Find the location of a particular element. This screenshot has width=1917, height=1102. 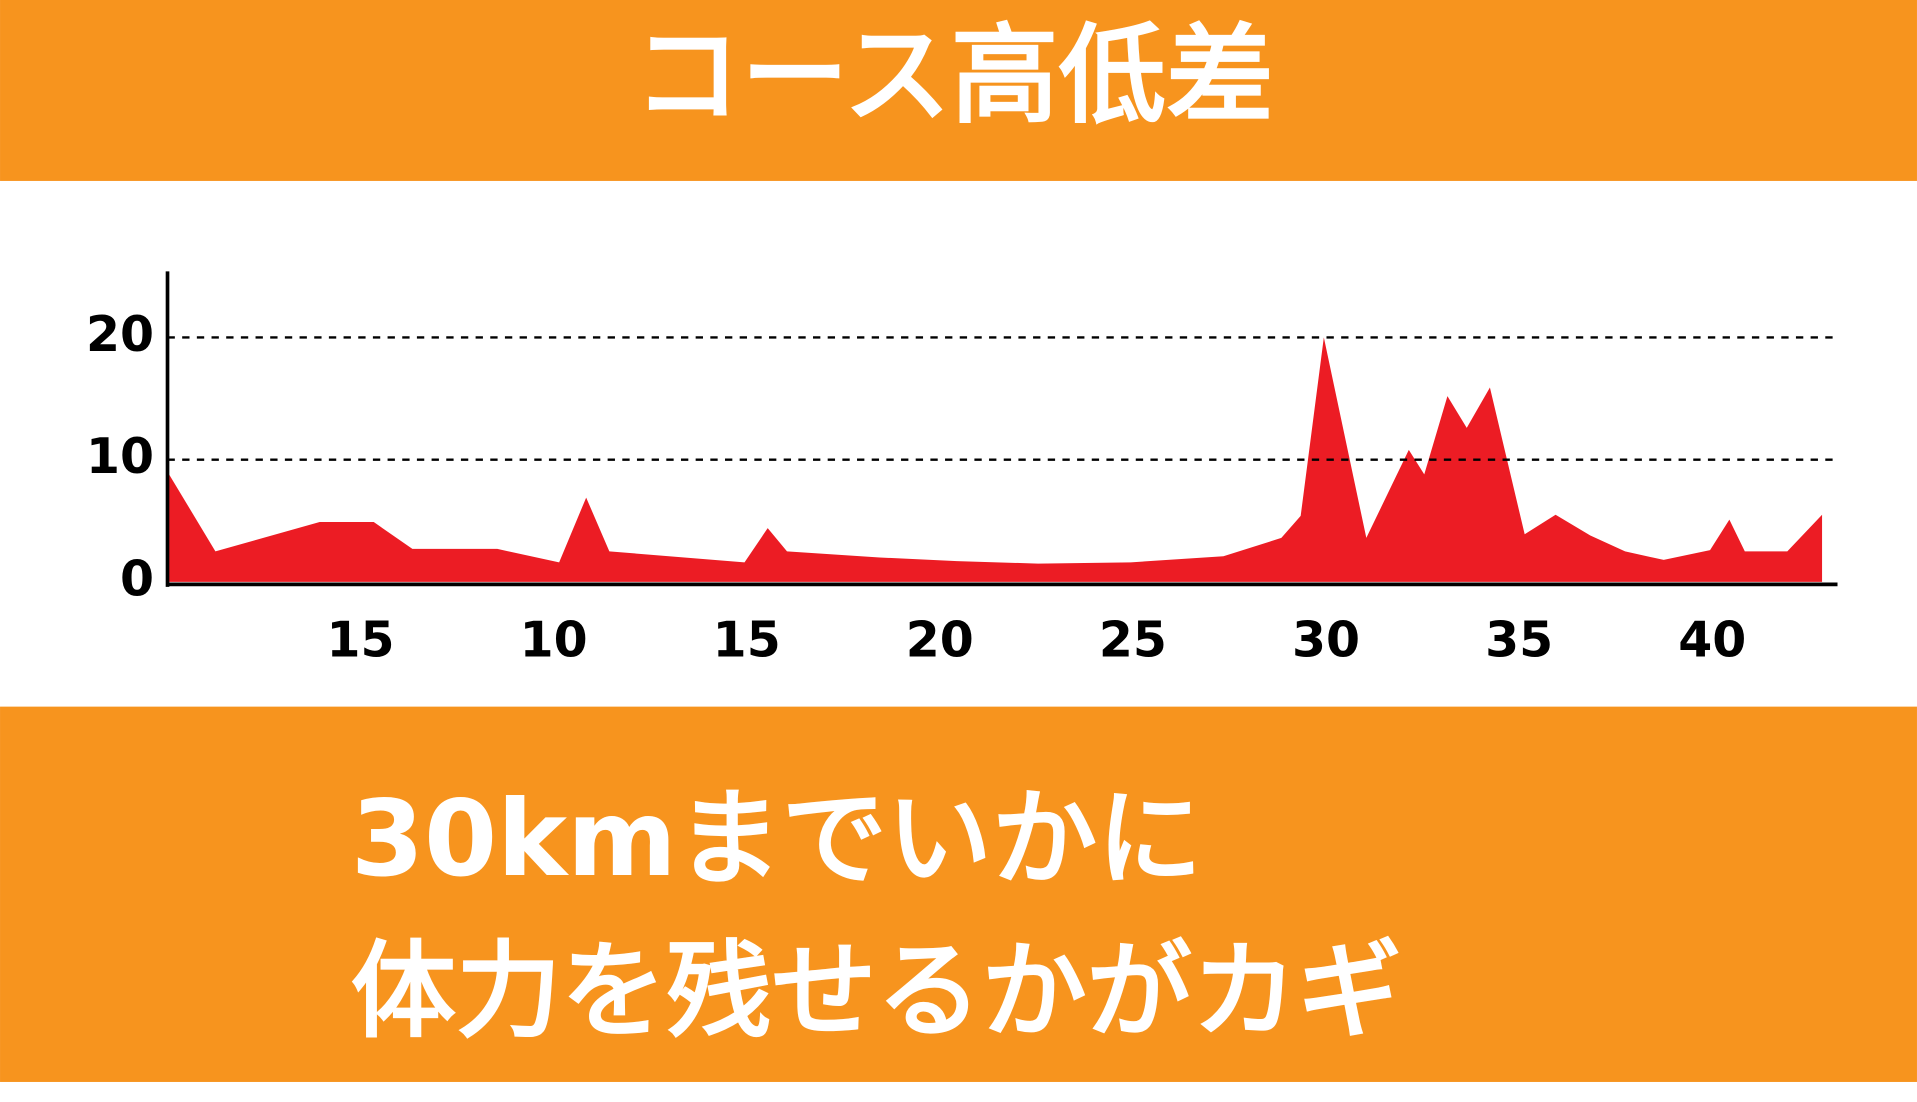

x-tick-label: 30 is located at coordinates (1326, 640).